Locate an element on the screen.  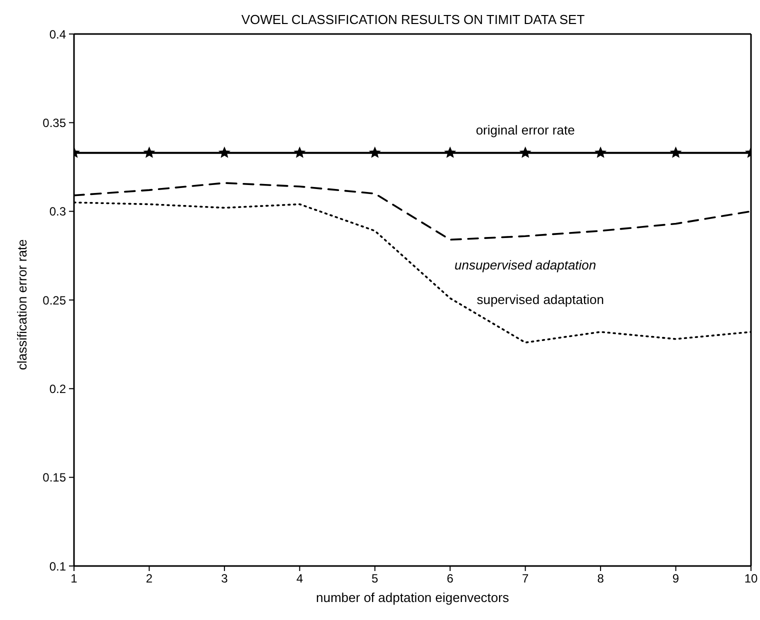
y-tick-label: 0.35 is located at coordinates (54, 123).